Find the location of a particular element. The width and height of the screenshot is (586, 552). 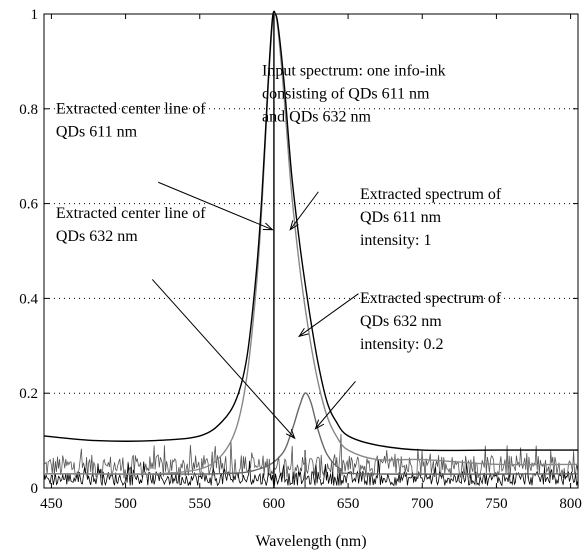

y-tick-label: 1 is located at coordinates (35, 15).